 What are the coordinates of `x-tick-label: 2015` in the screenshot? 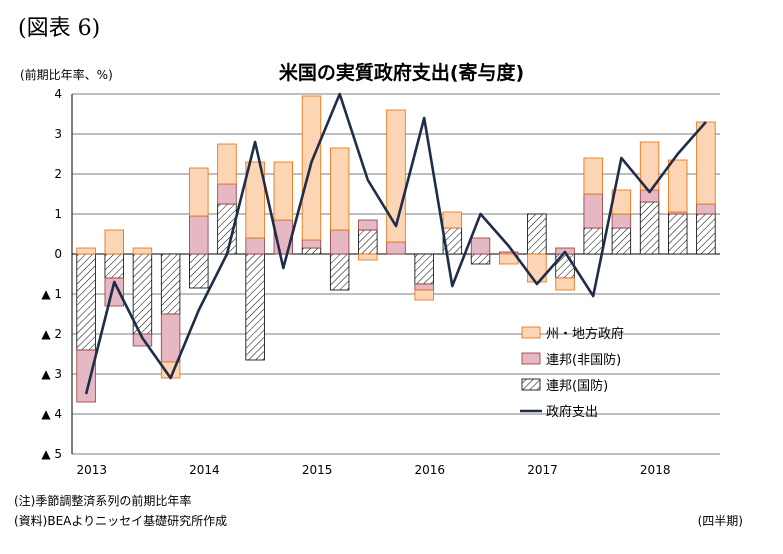 It's located at (317, 470).